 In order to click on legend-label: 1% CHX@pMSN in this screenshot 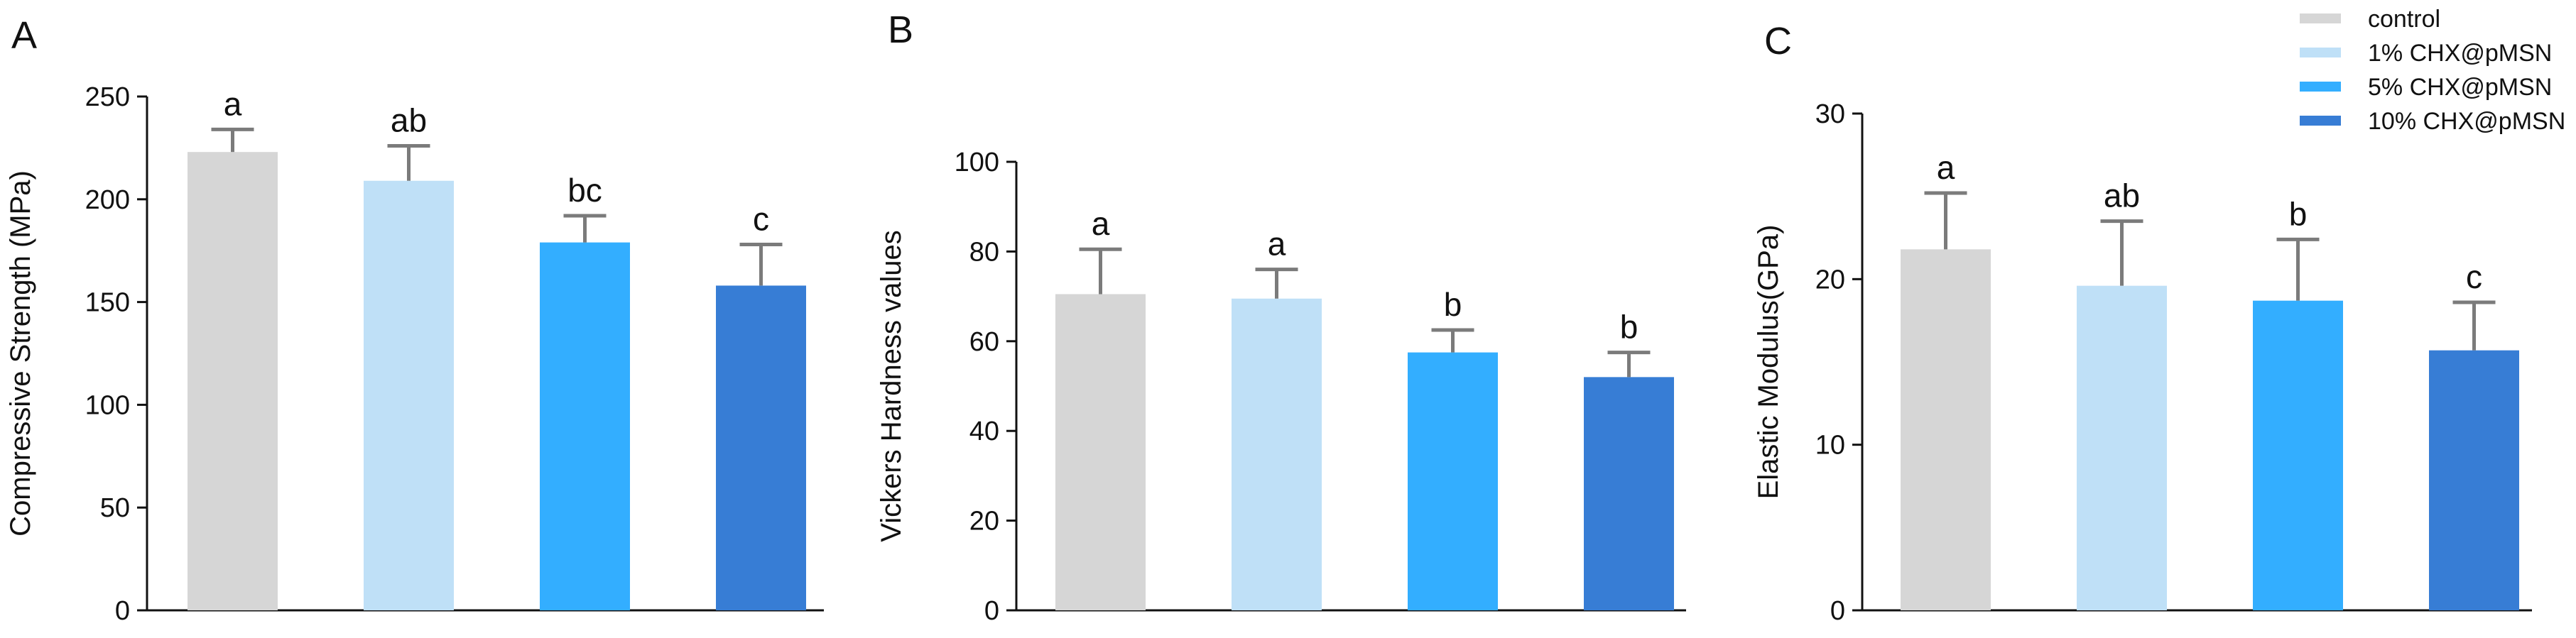, I will do `click(2460, 54)`.